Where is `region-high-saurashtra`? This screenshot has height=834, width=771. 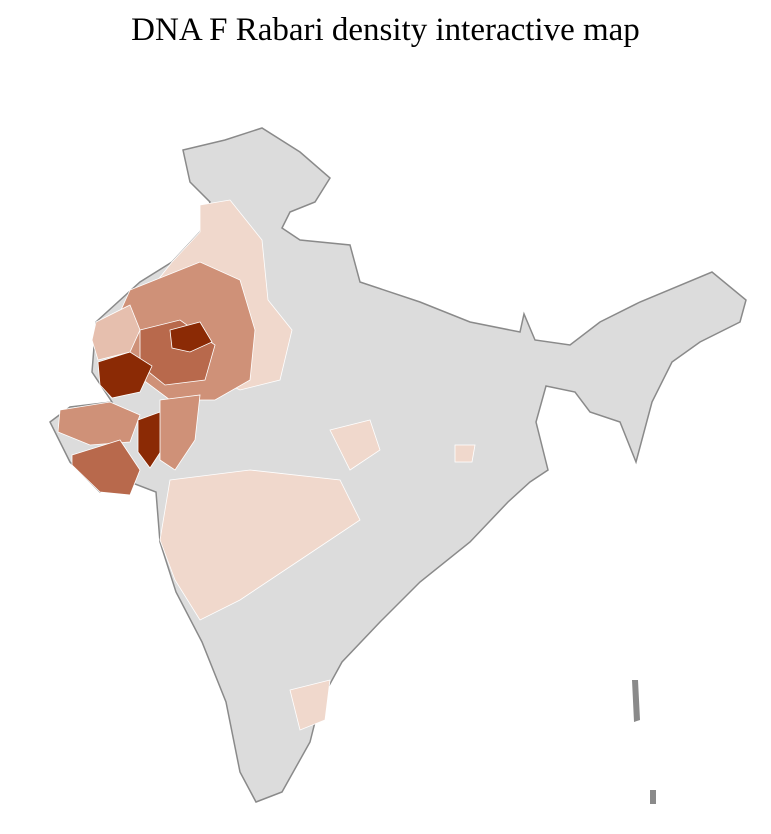
region-high-saurashtra is located at coordinates (106, 467).